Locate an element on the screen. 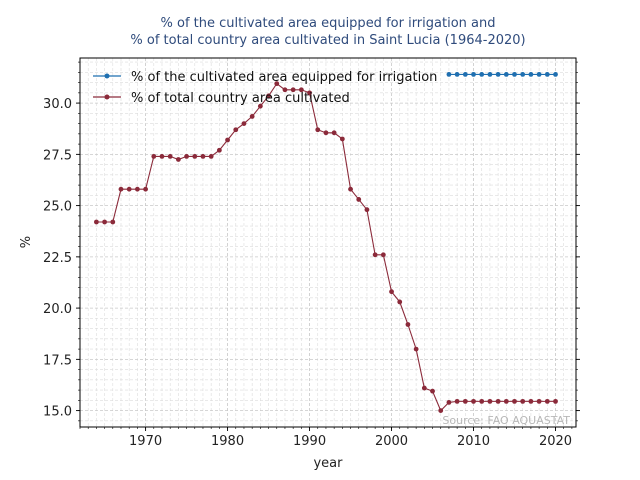 This screenshot has height=480, width=640. x-tick-label: 2020 is located at coordinates (555, 441).